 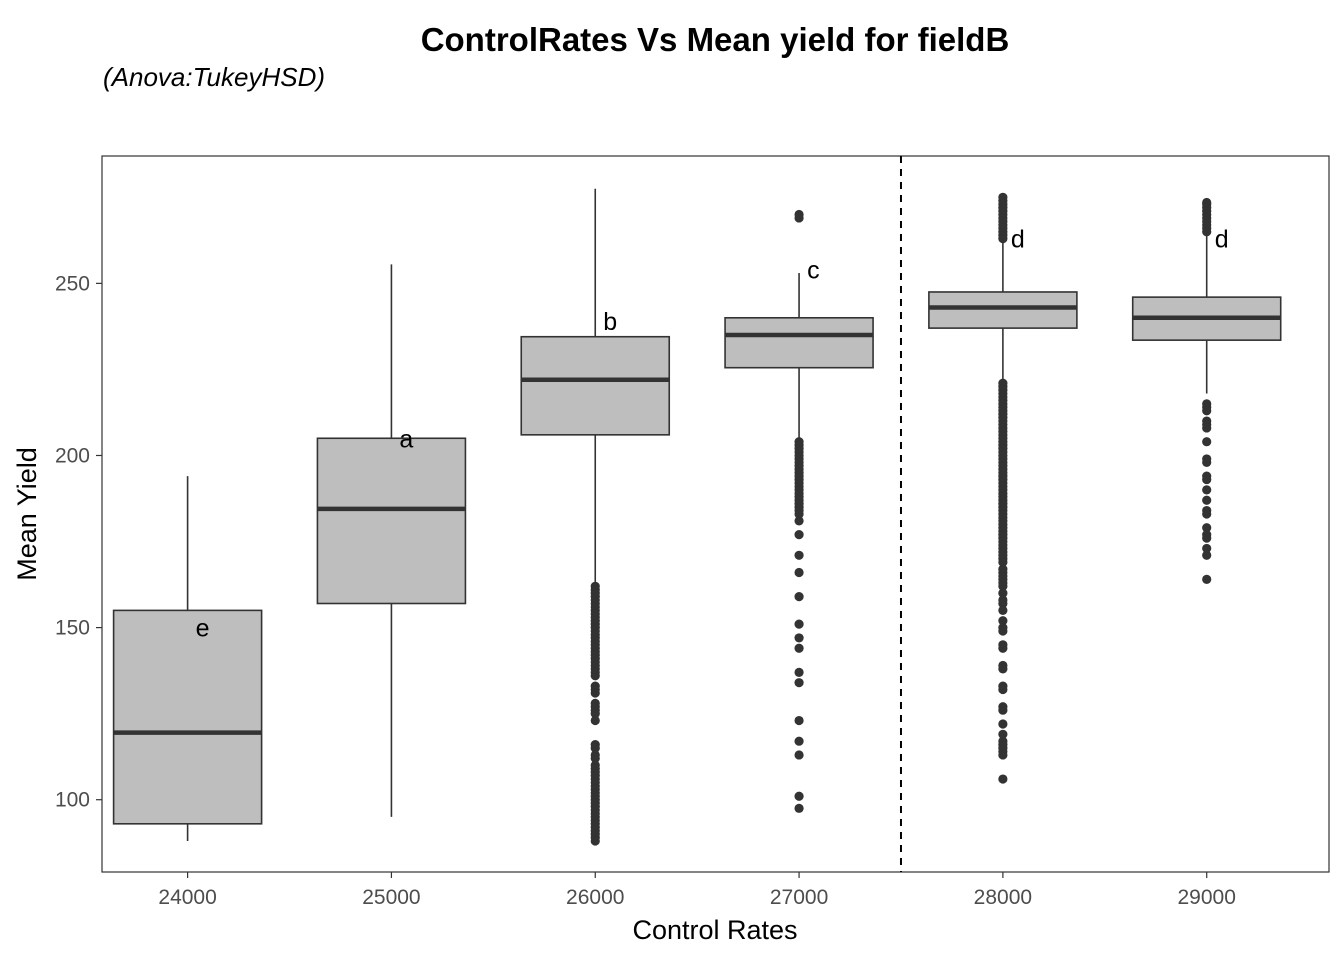 What do you see at coordinates (799, 897) in the screenshot?
I see `x-tick-label: 27000` at bounding box center [799, 897].